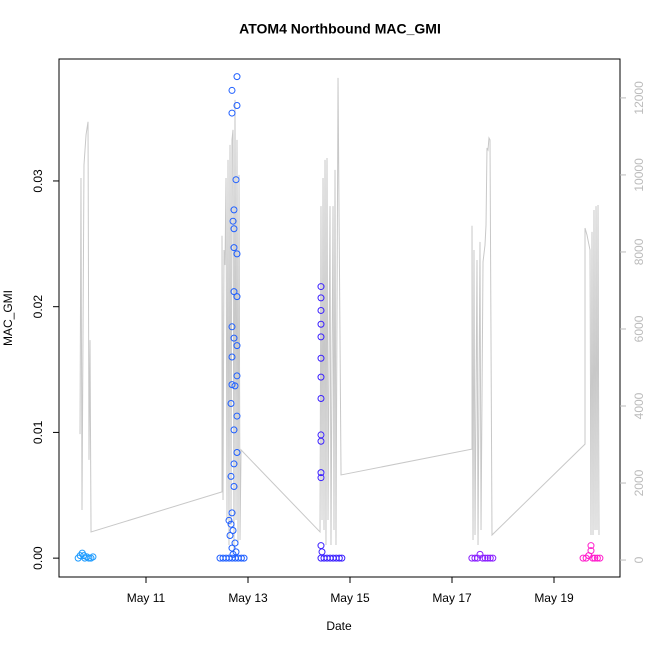  Describe the element at coordinates (639, 559) in the screenshot. I see `y2-tick-label: 0` at that location.